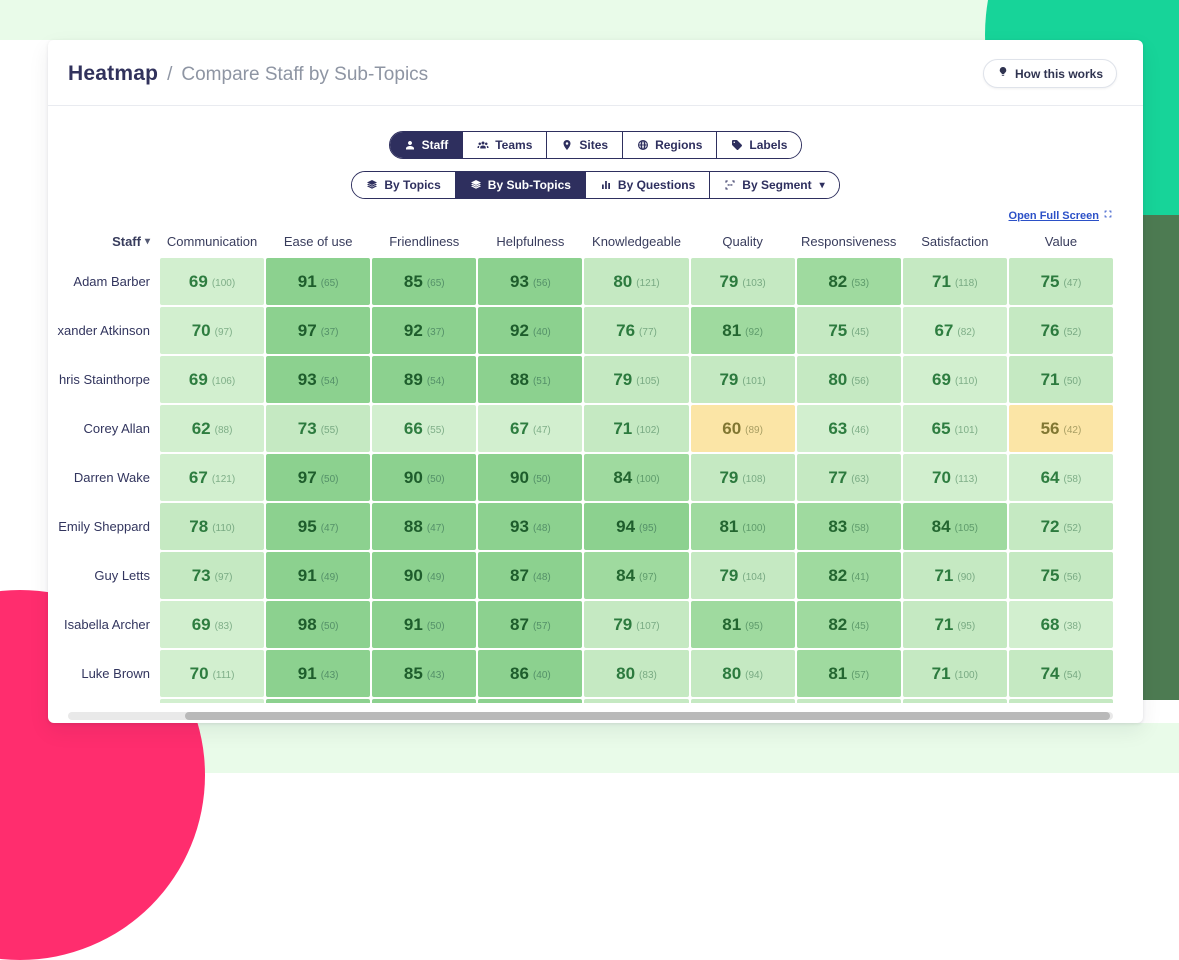 The height and width of the screenshot is (960, 1179). I want to click on heatmap-cell: 84 (100), so click(636, 477).